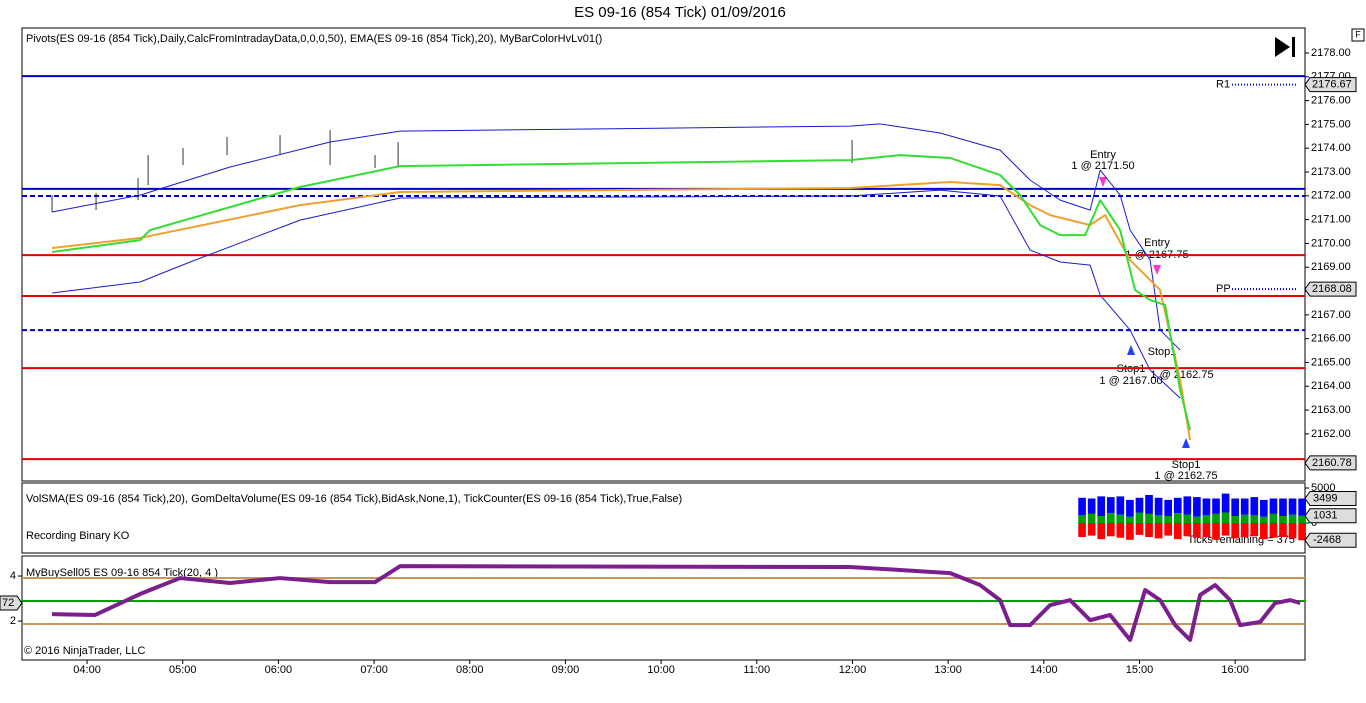 Image resolution: width=1366 pixels, height=703 pixels. I want to click on pivot-name: PP, so click(1223, 289).